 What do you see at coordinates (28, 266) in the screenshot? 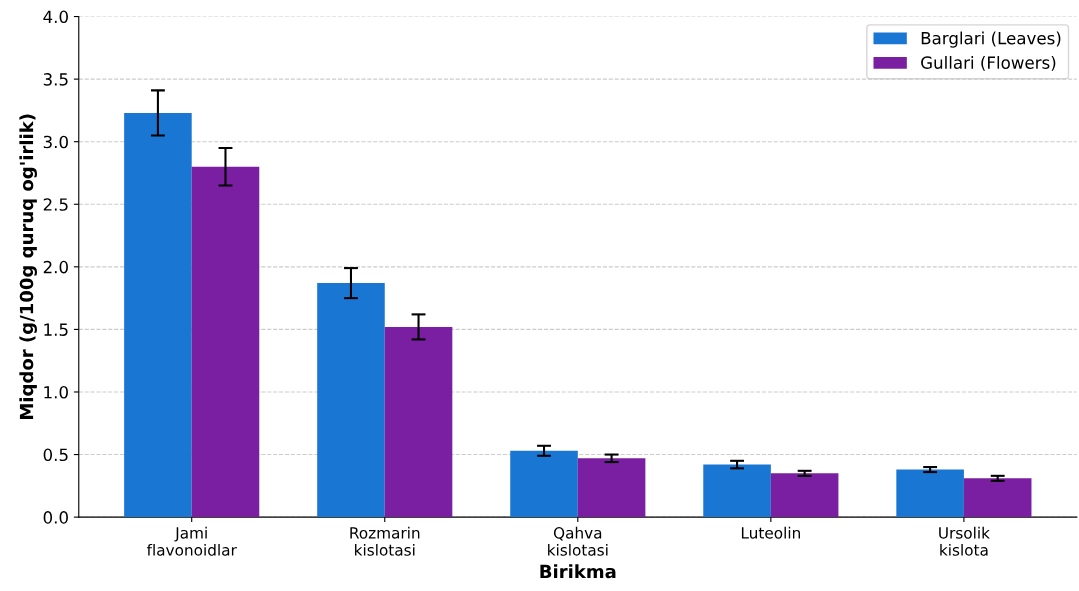
I see `y-axis-title: Miqdor (g/100g quruq og'irlik)` at bounding box center [28, 266].